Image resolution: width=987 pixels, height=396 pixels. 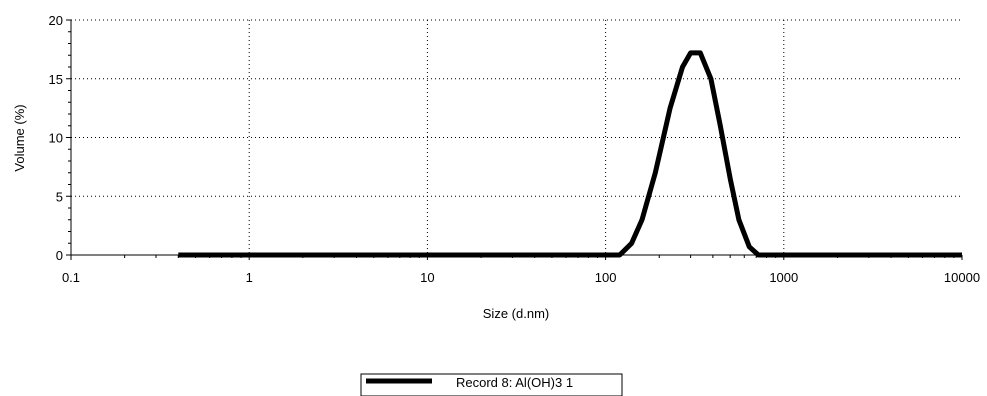 I want to click on y-axis-title: Volume (%), so click(x=19, y=137).